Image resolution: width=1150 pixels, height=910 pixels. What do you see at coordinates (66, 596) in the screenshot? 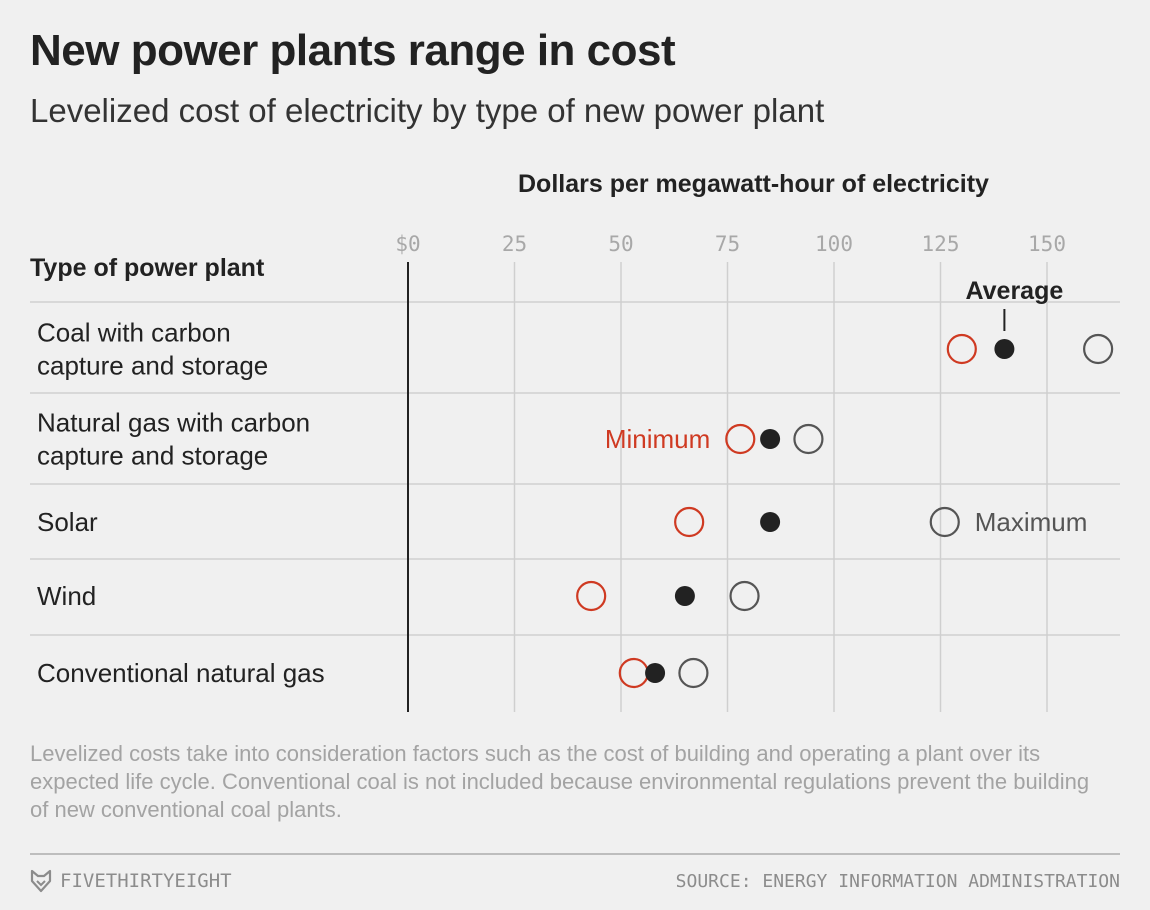
I see `category-label: Wind` at bounding box center [66, 596].